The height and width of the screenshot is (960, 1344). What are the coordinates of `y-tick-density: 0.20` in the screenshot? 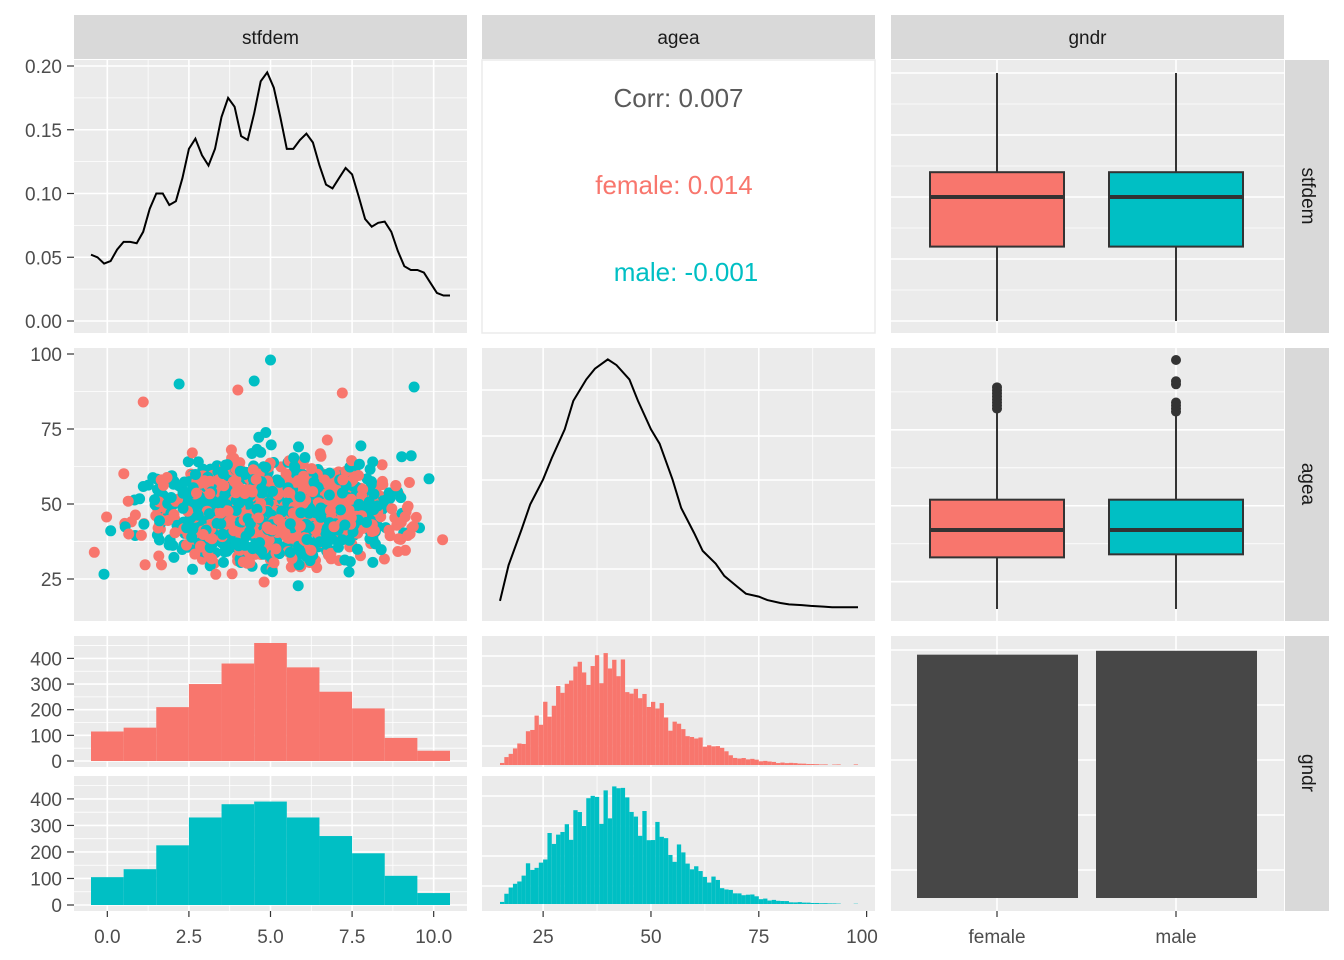 It's located at (43, 67).